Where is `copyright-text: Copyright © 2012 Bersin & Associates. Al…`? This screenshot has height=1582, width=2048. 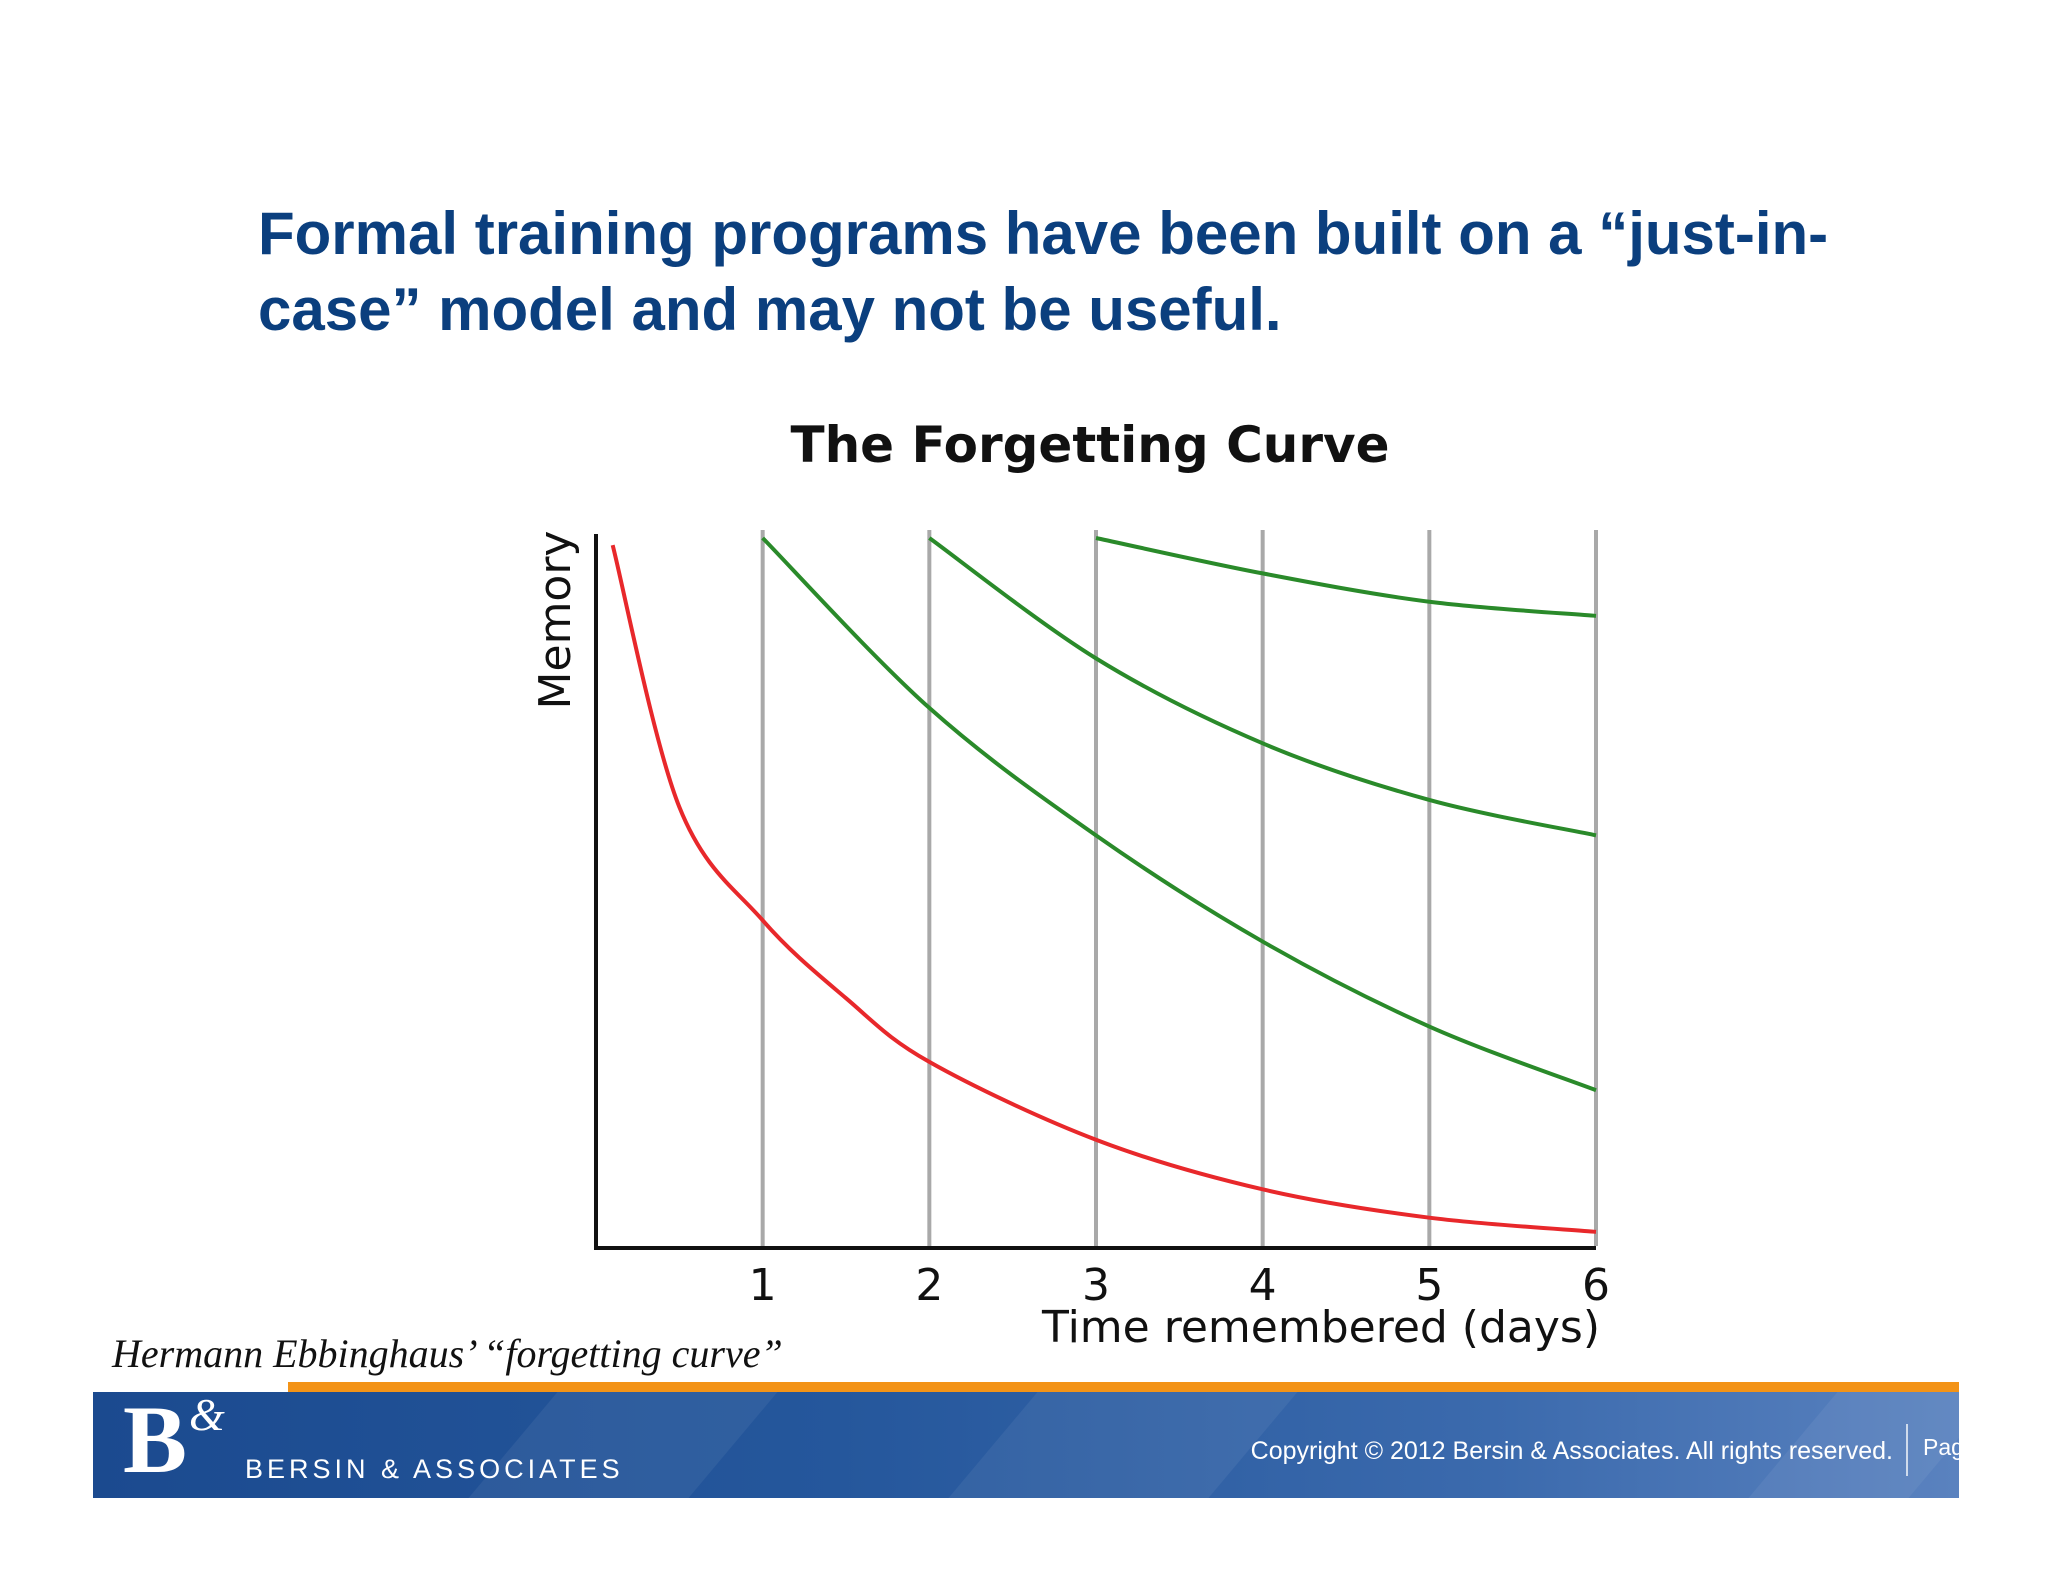
copyright-text: Copyright © 2012 Bersin & Associates. Al… is located at coordinates (1571, 1451).